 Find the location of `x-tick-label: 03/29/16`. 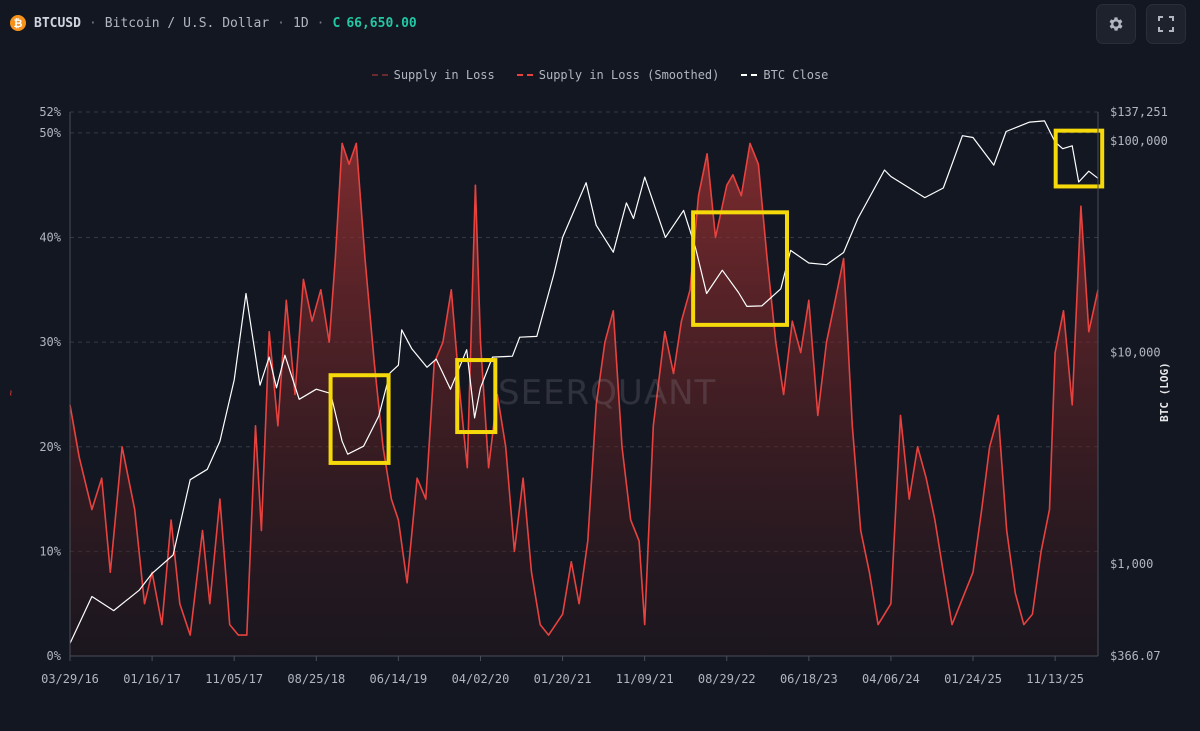

x-tick-label: 03/29/16 is located at coordinates (70, 679).